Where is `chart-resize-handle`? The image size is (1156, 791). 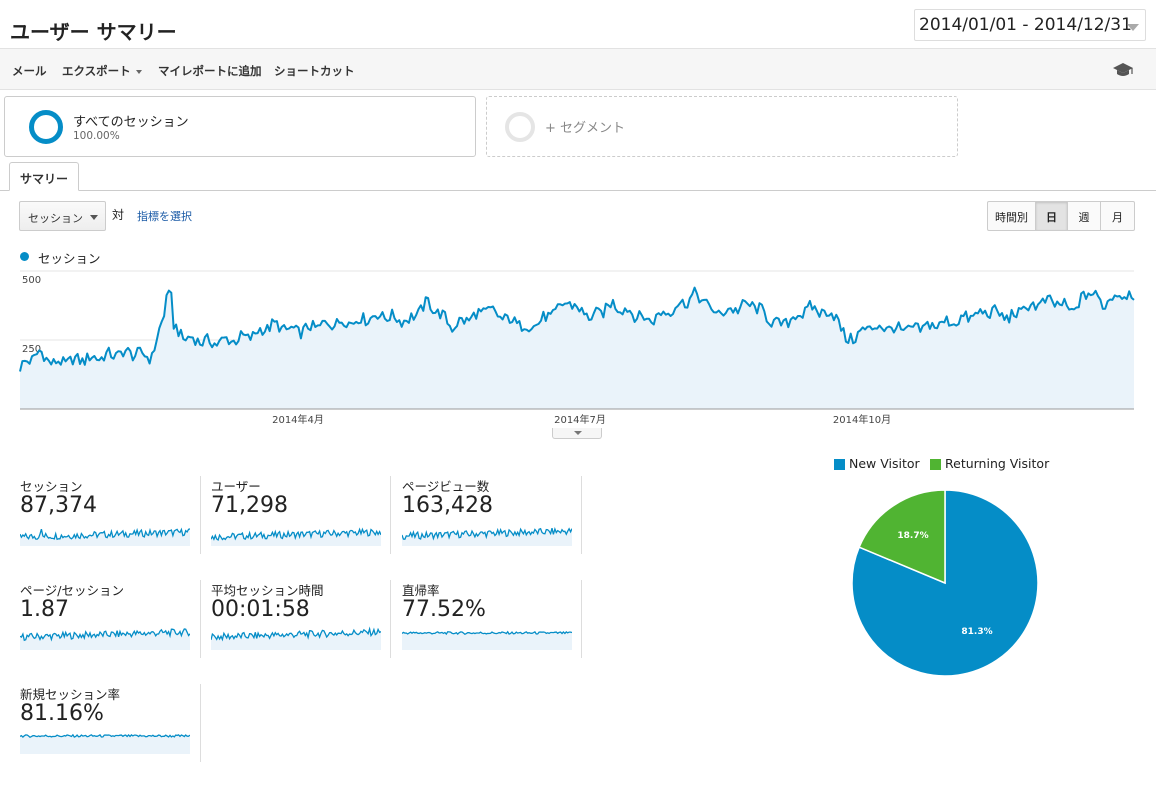 chart-resize-handle is located at coordinates (577, 433).